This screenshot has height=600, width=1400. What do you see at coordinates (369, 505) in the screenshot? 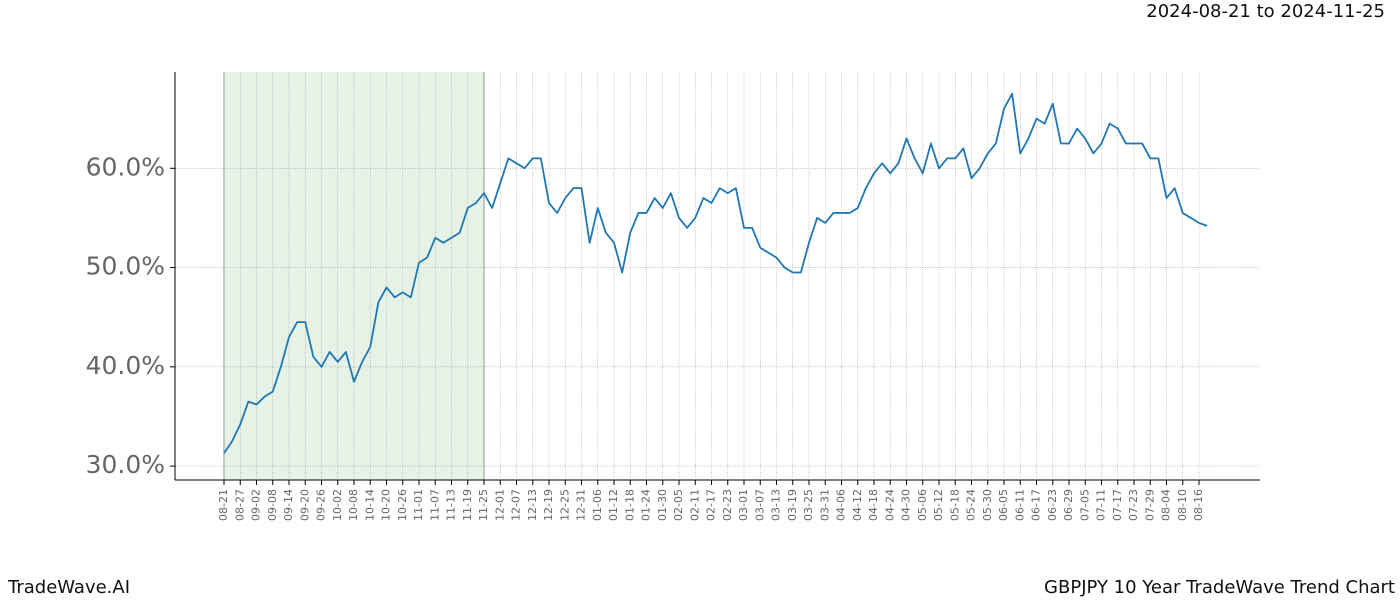
I see `x-tick-label: 10-14` at bounding box center [369, 505].